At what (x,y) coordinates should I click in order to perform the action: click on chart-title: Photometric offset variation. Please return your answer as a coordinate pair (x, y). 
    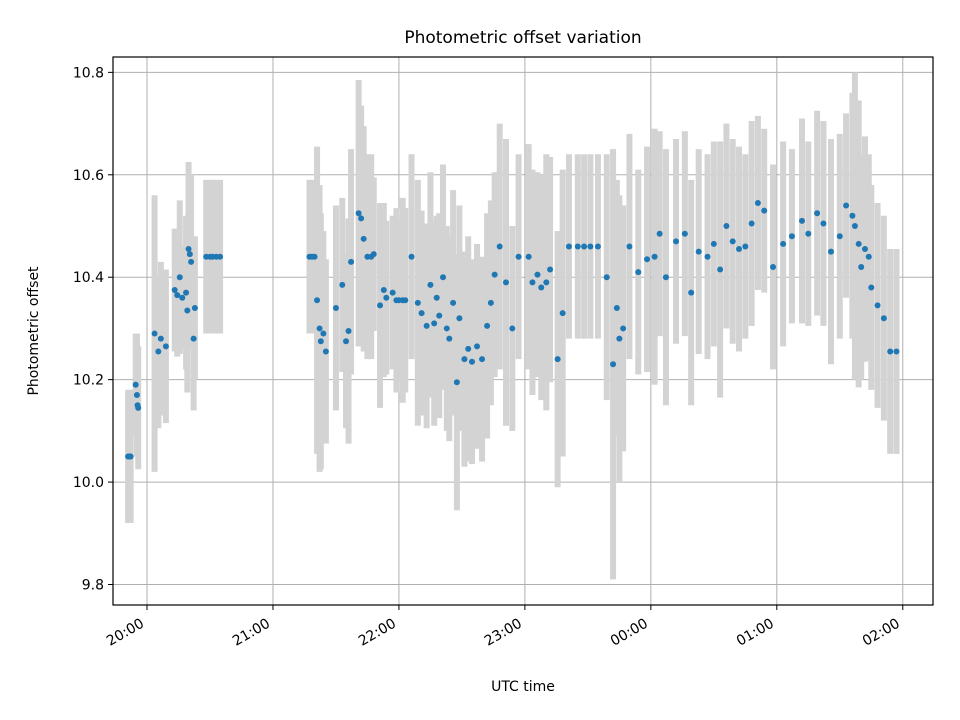
    Looking at the image, I should click on (522, 38).